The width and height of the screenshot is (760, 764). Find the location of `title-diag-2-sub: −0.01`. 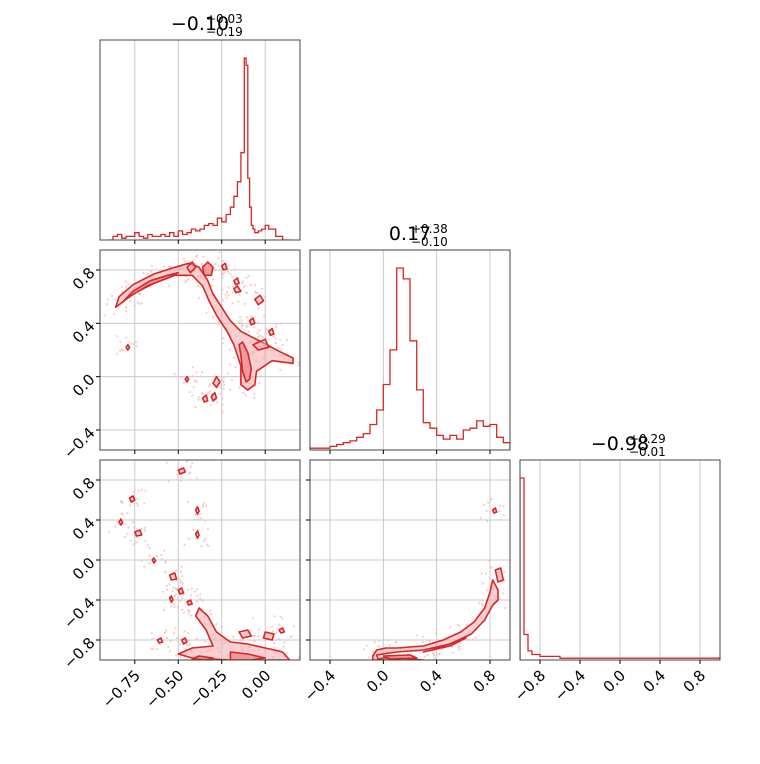

title-diag-2-sub: −0.01 is located at coordinates (647, 452).